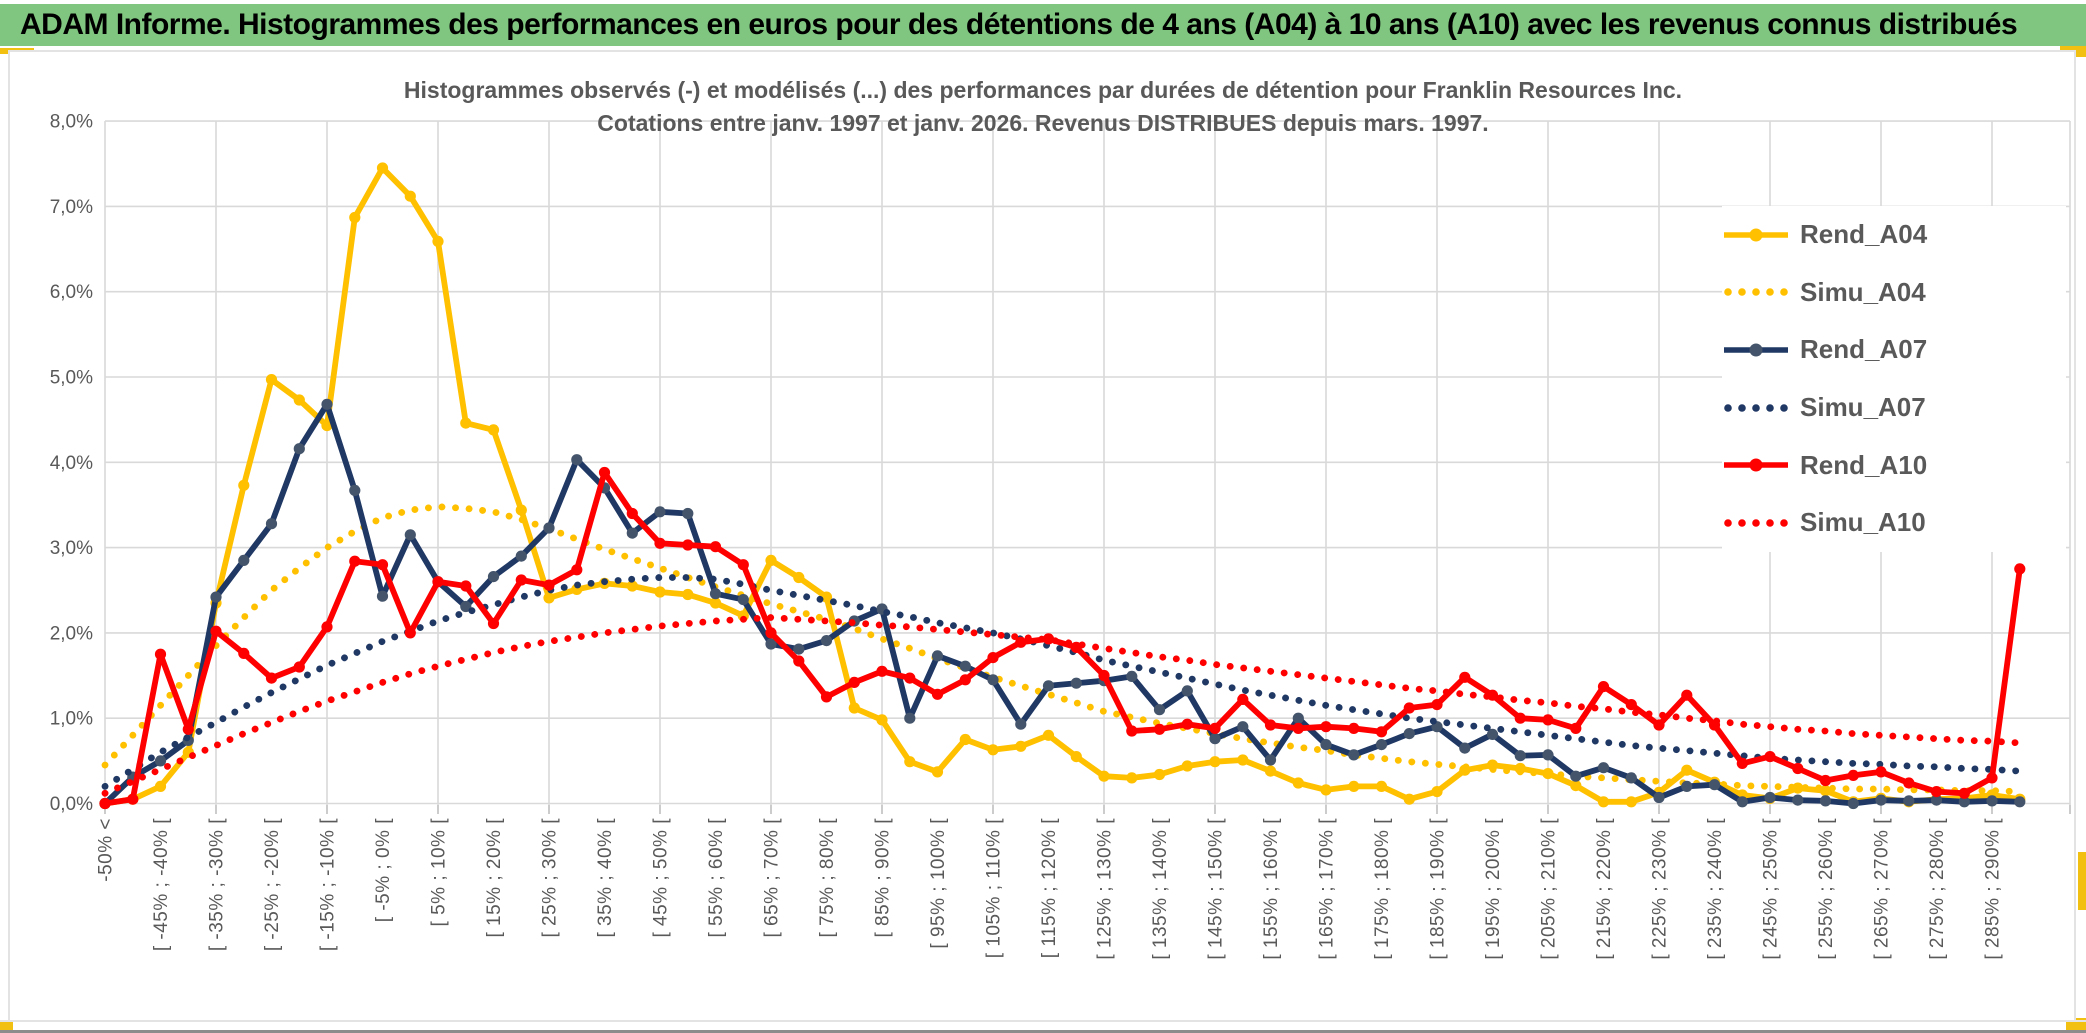 The width and height of the screenshot is (2086, 1033). I want to click on x-tick-label: [ 5% ; 10% [, so click(439, 872).